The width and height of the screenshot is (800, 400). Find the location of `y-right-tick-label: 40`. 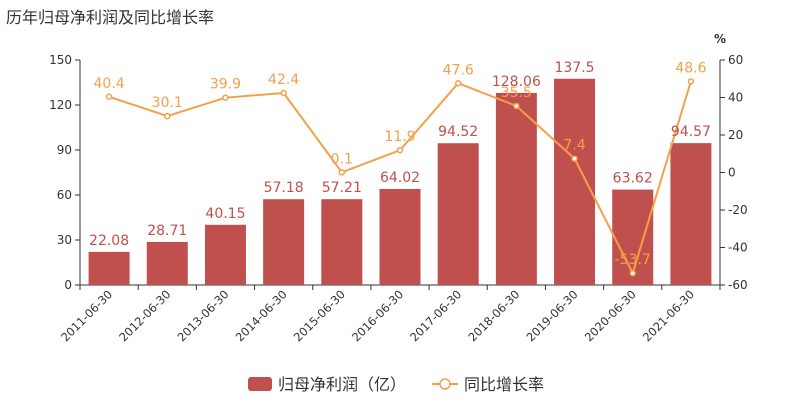

y-right-tick-label: 40 is located at coordinates (735, 98).